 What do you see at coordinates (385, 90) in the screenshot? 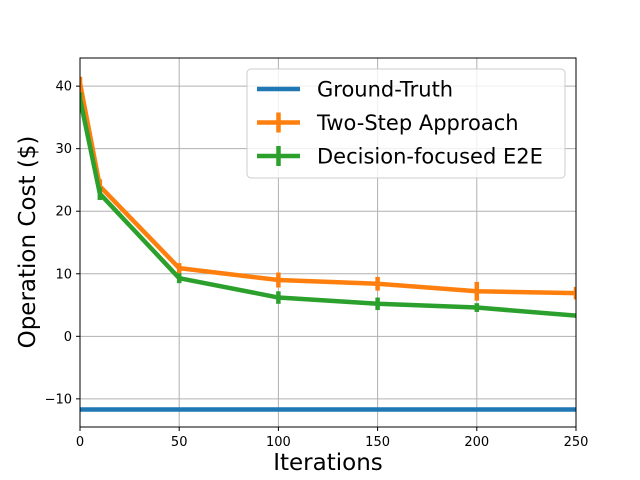
I see `legend-label: Ground-Truth` at bounding box center [385, 90].